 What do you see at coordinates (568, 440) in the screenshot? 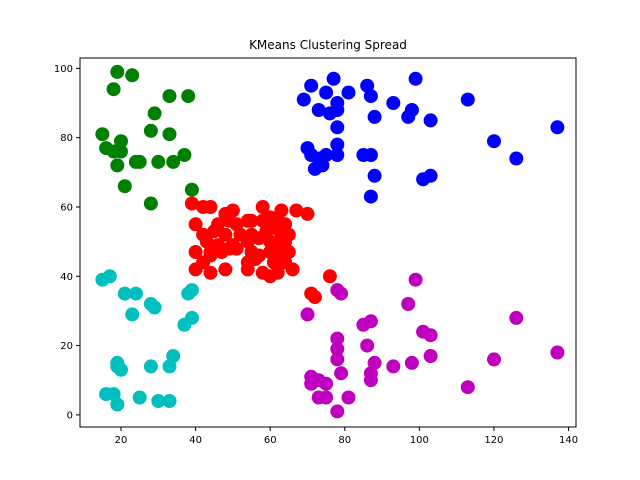
I see `x-tick-label: 140` at bounding box center [568, 440].